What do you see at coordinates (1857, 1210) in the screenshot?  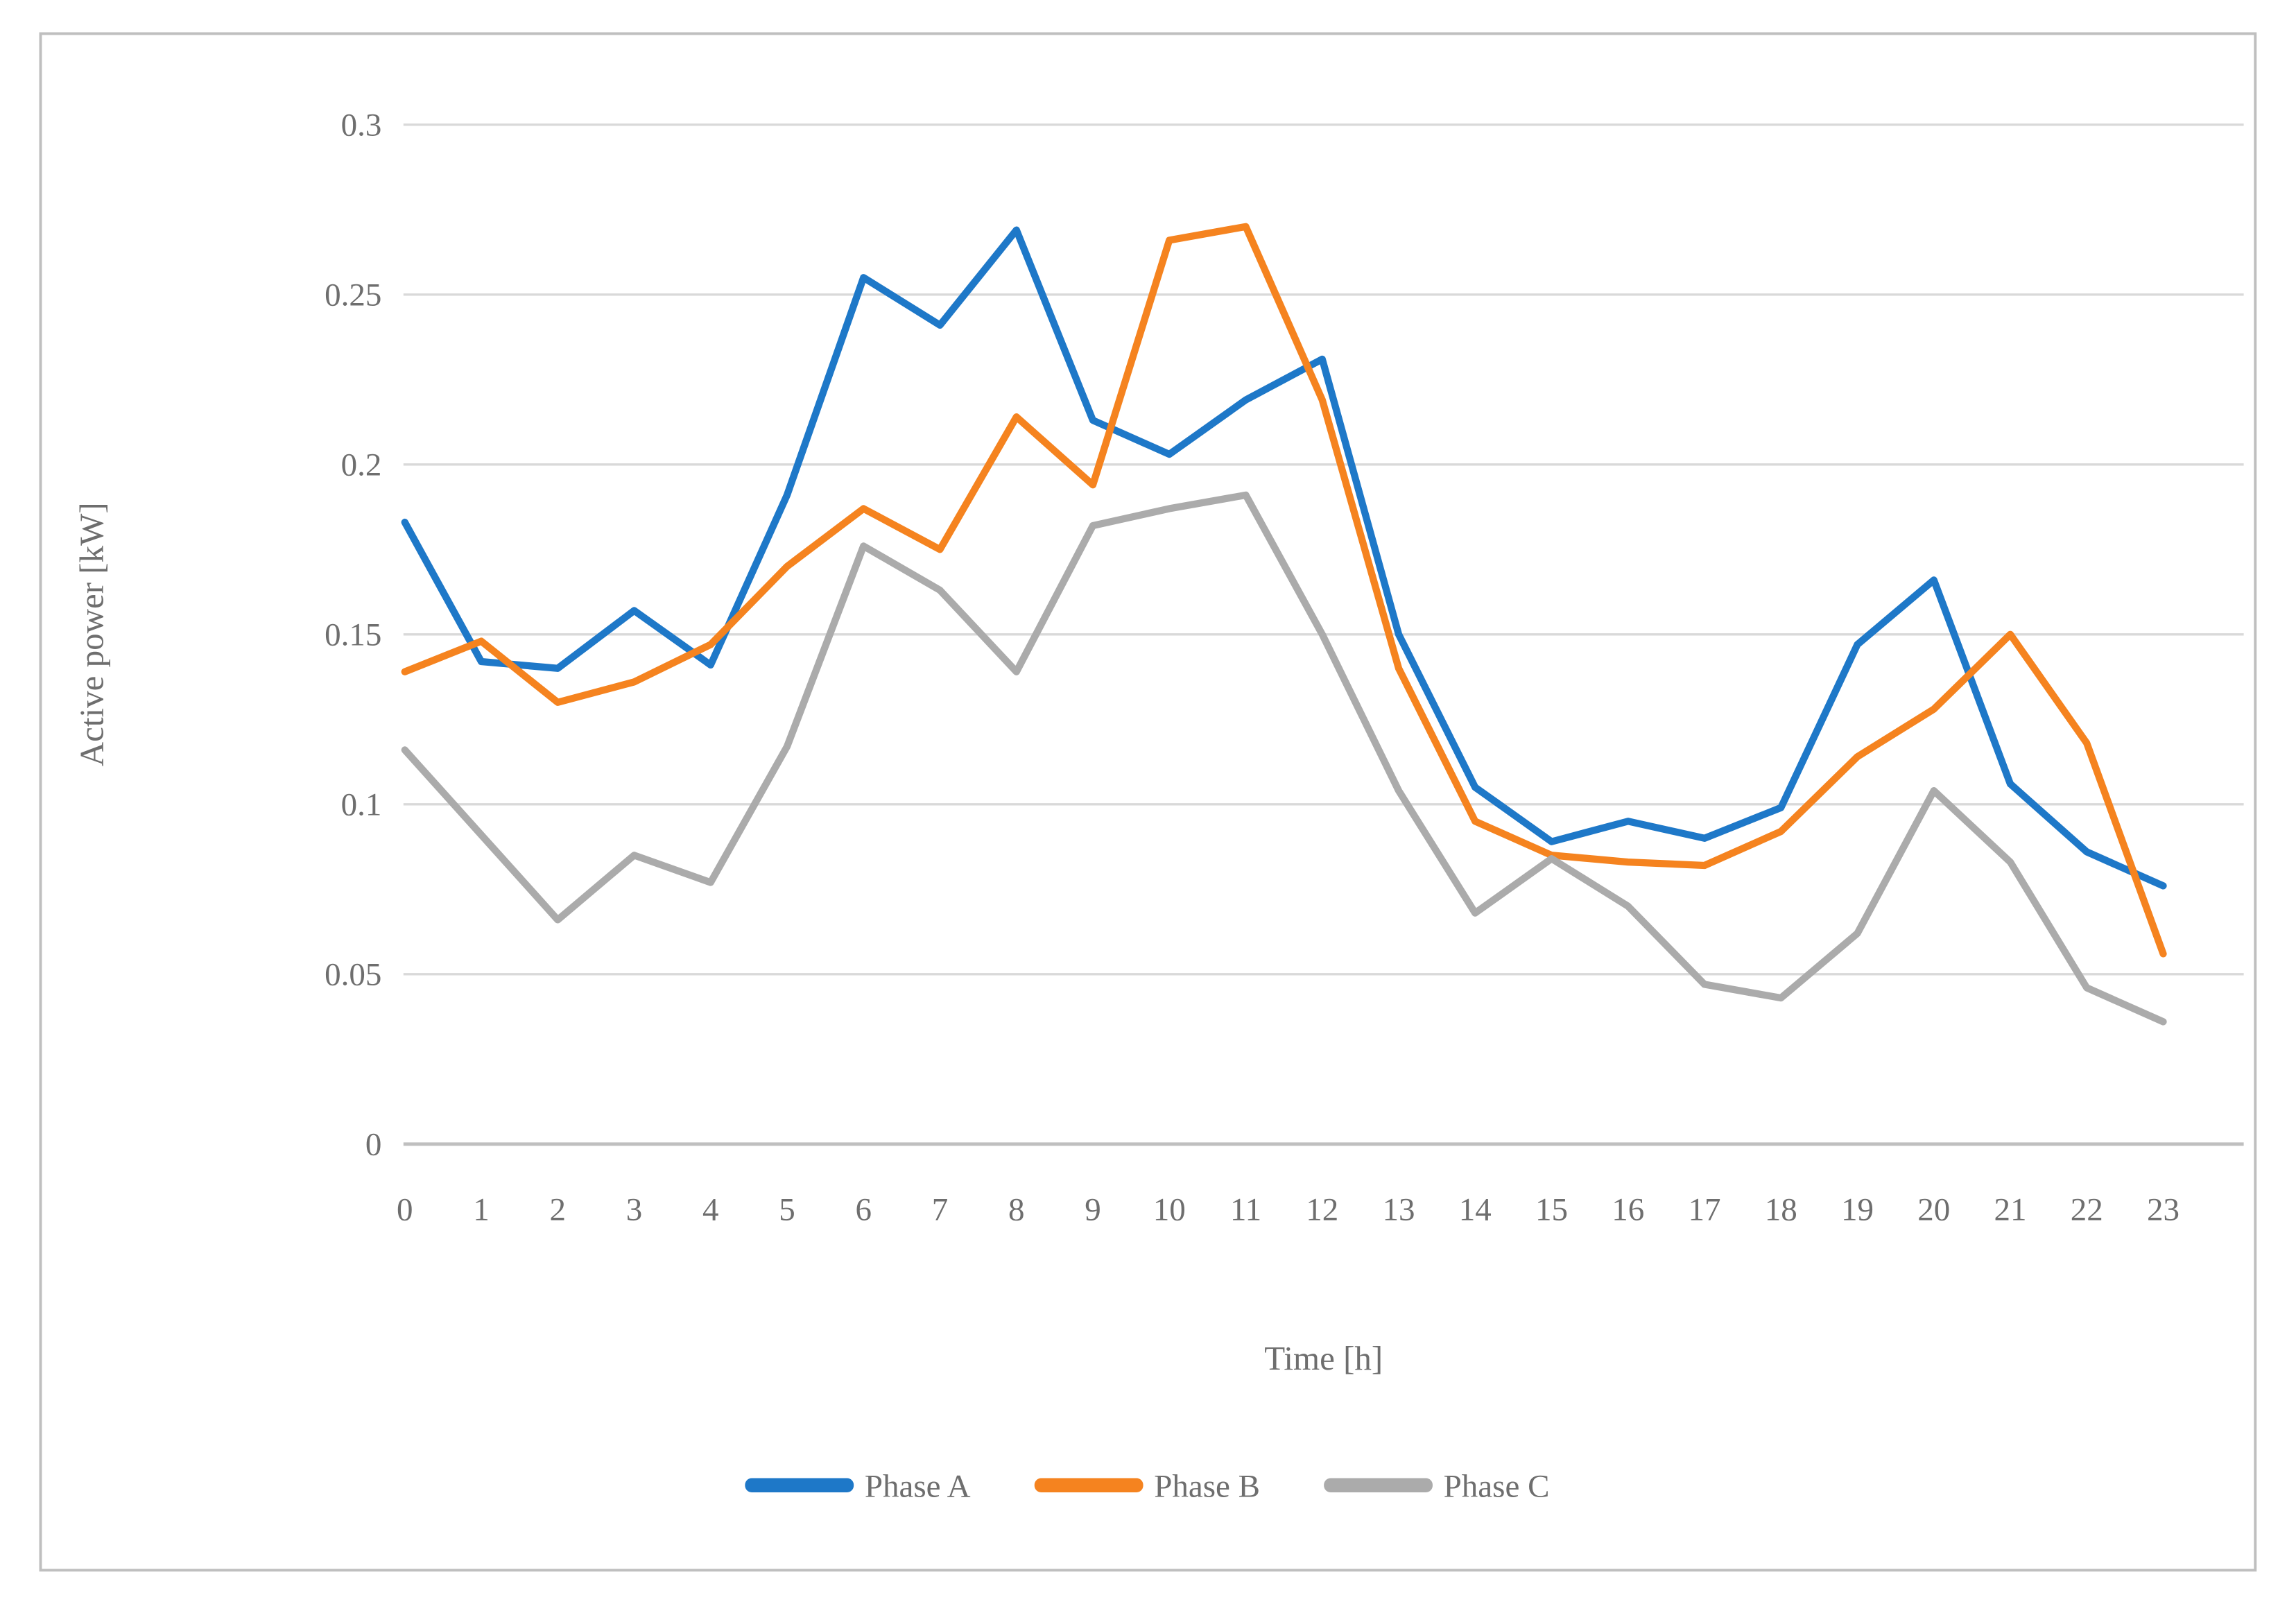 I see `x-tick-label: 19` at bounding box center [1857, 1210].